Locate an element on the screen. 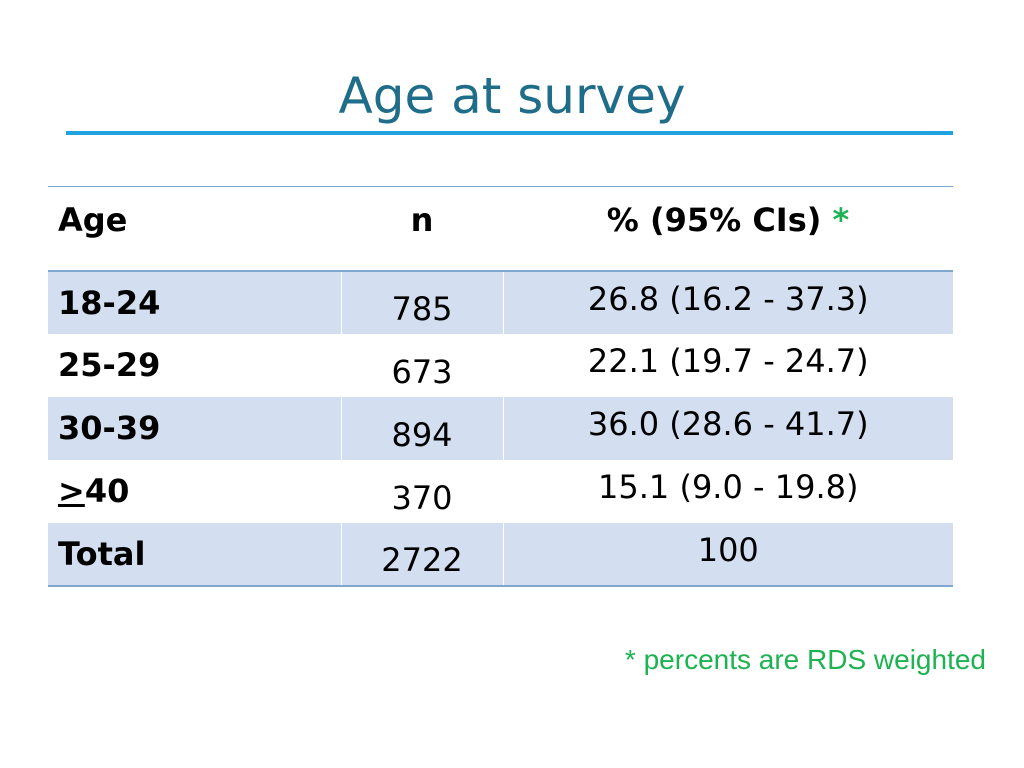  table-row-total: Total 2722 100 is located at coordinates (500, 554).